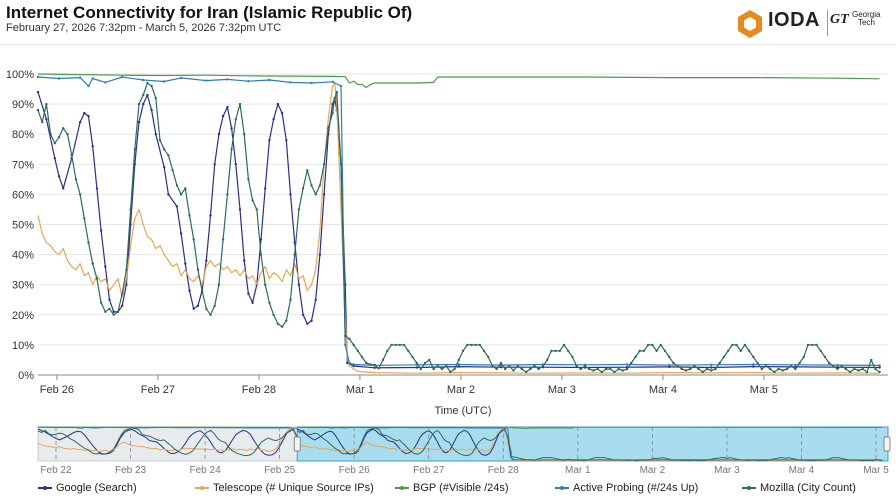 The image size is (896, 501). I want to click on legend-item: BGP (#Visible /24s), so click(452, 488).